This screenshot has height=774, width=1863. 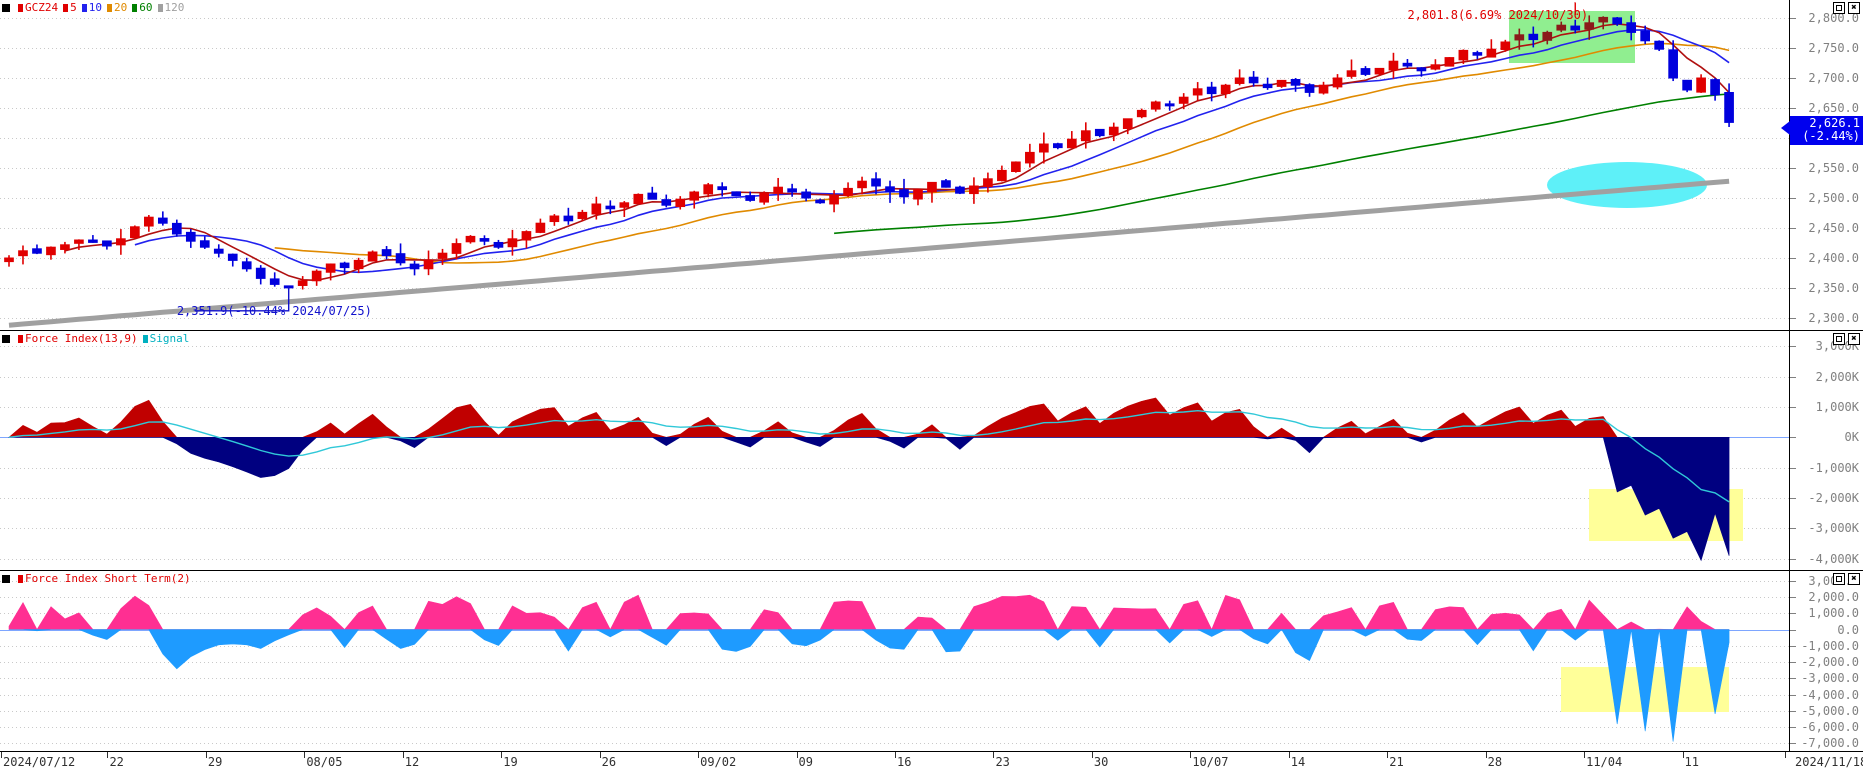 I want to click on current-price-badge: 2,626.1 (-2.44%), so click(x=1826, y=131).